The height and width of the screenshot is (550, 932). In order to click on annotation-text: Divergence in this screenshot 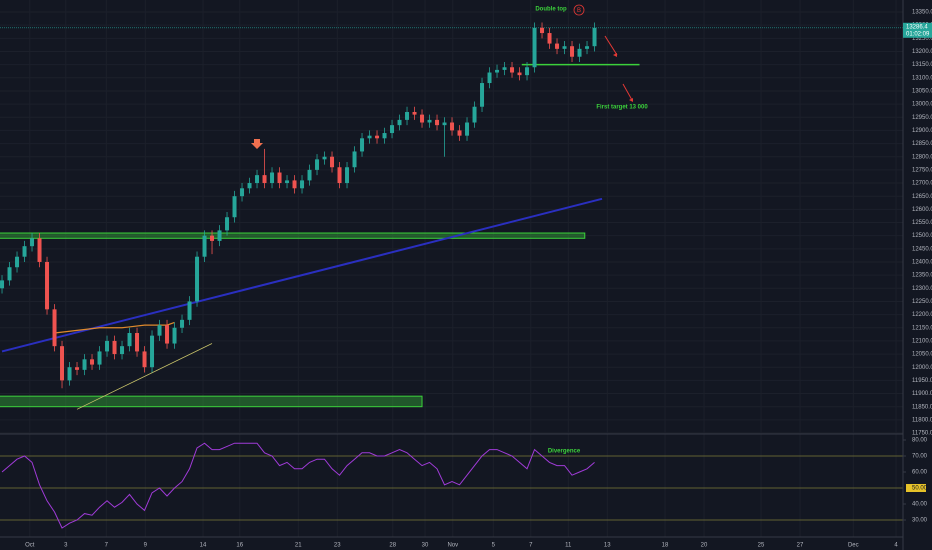, I will do `click(564, 452)`.